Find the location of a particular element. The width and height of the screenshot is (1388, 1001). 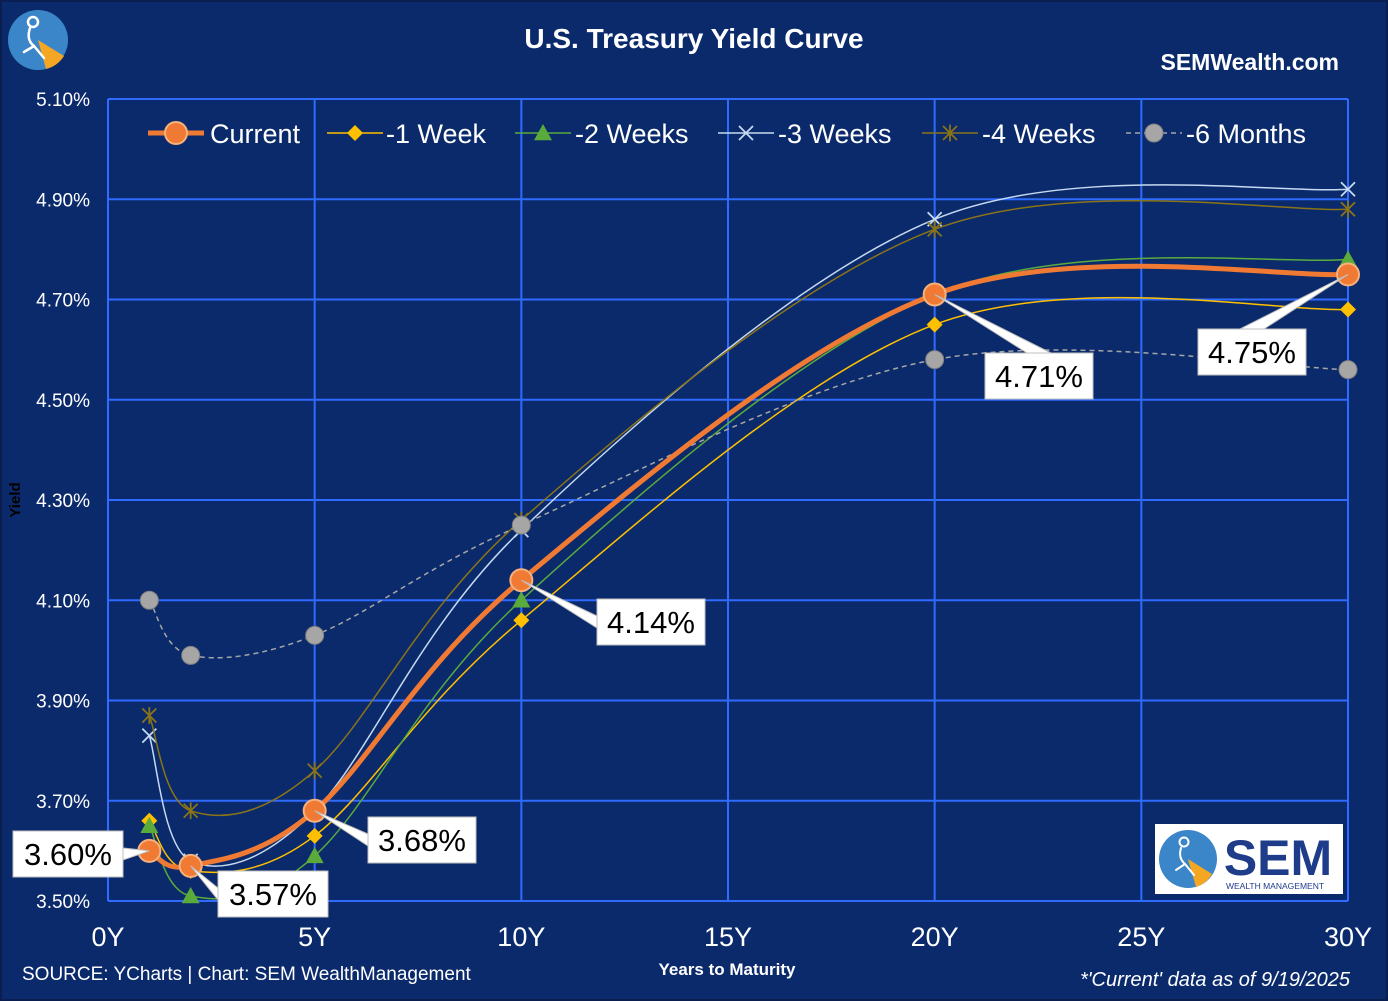

legend-marker-week1 is located at coordinates (355, 133).